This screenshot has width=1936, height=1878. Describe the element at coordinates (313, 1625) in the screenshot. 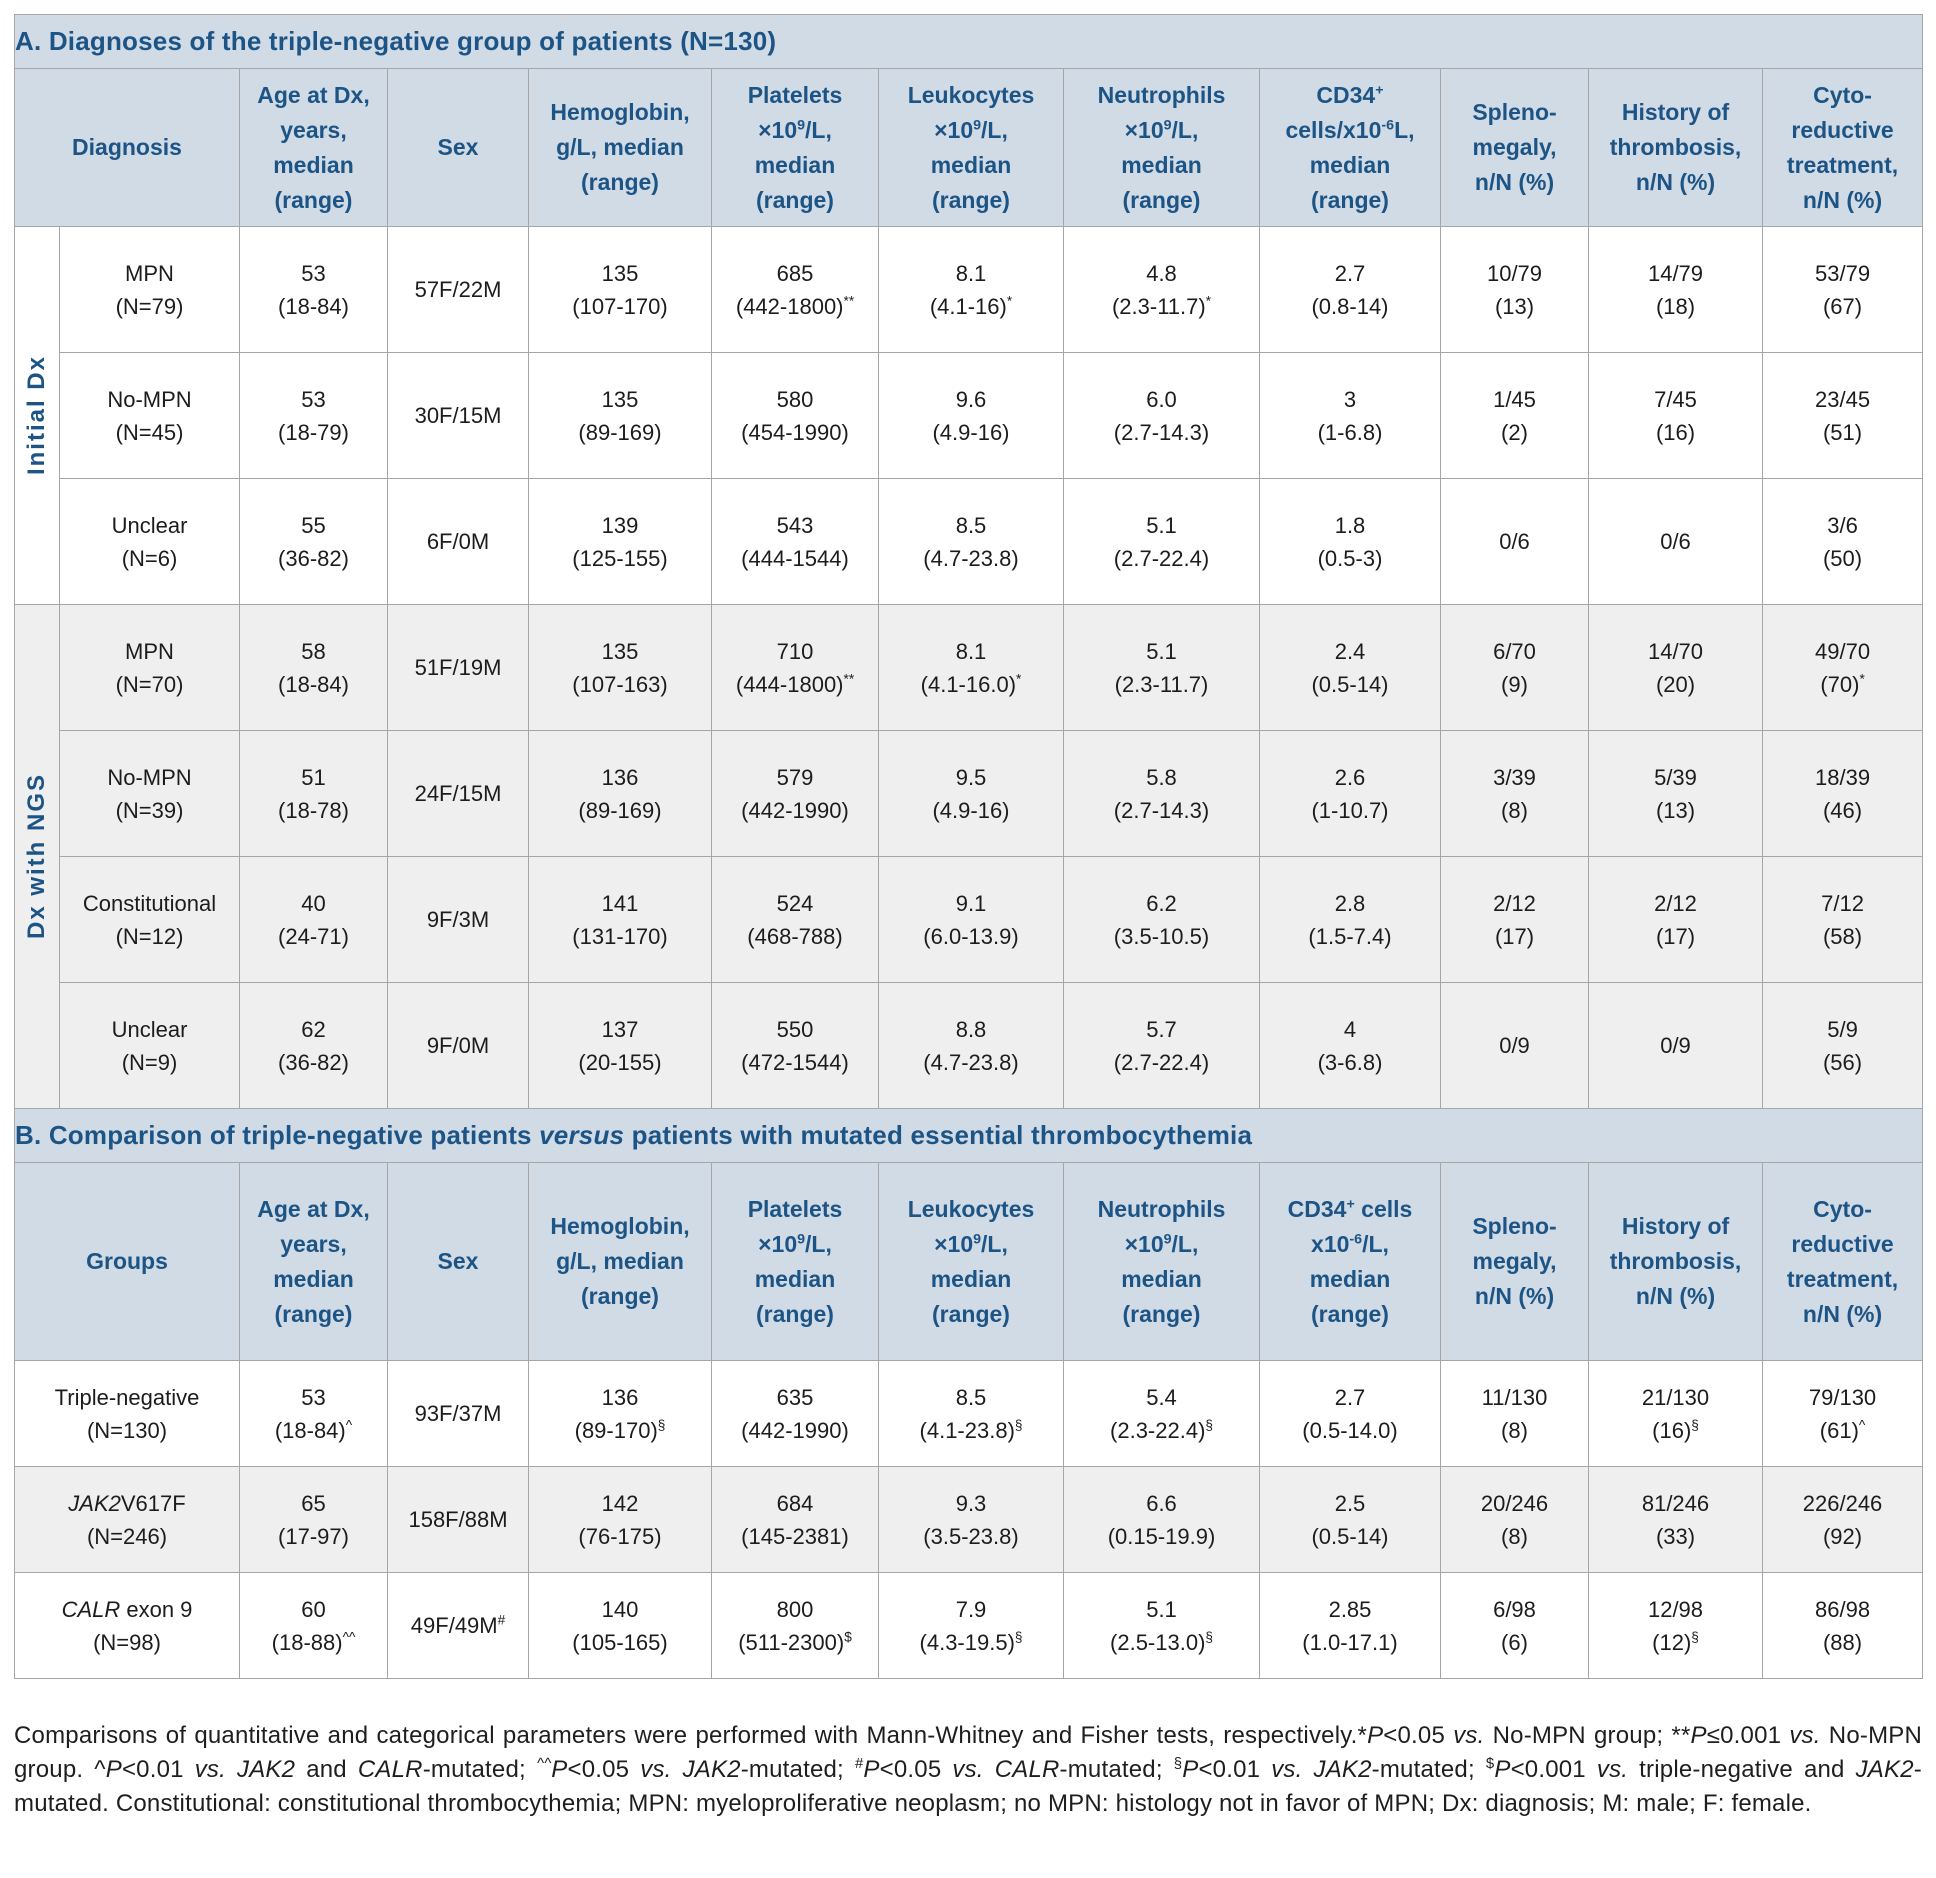

I see `data-cell: 60 (18-88)^^` at that location.